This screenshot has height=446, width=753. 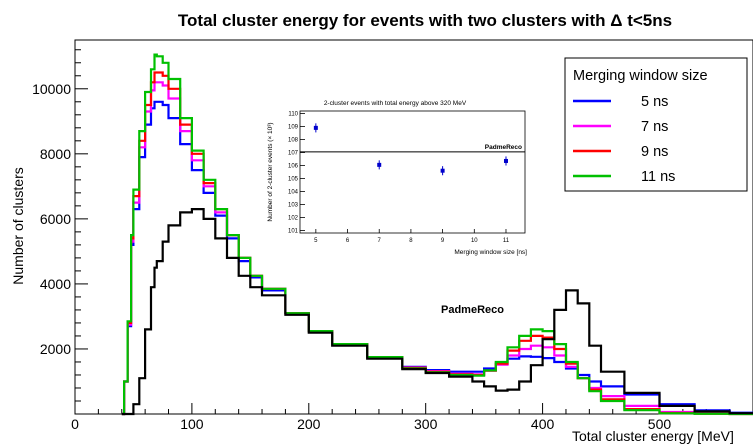 I want to click on legend-box, so click(x=656, y=124).